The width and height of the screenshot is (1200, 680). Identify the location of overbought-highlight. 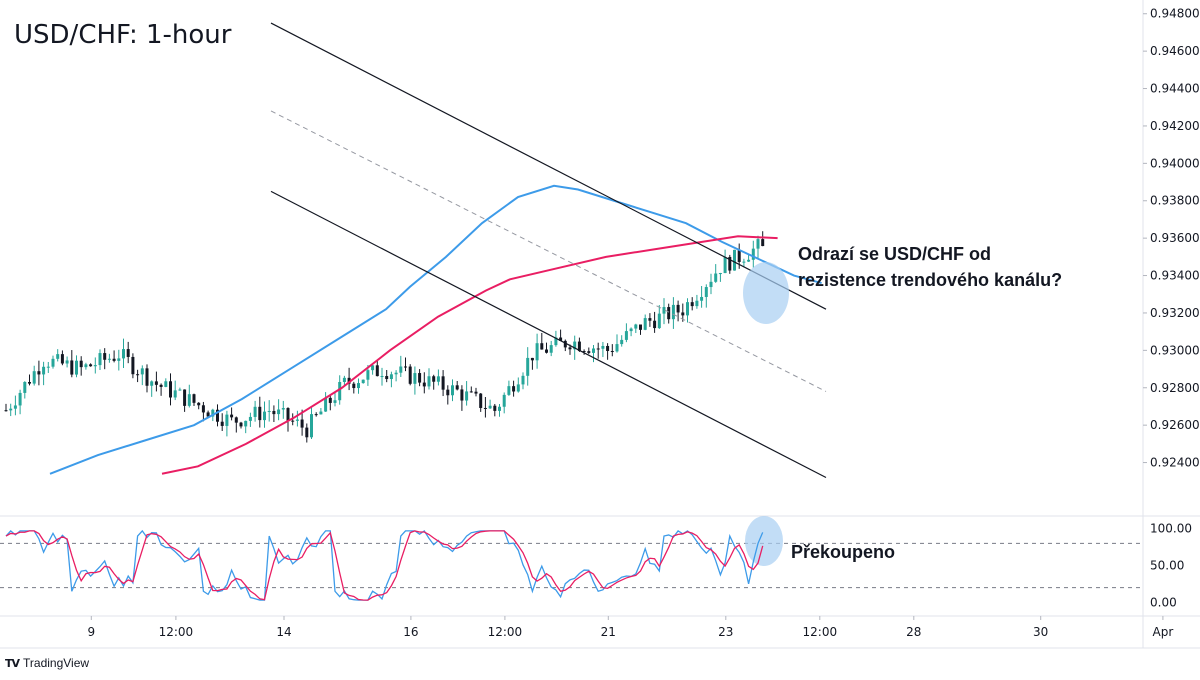
(764, 541).